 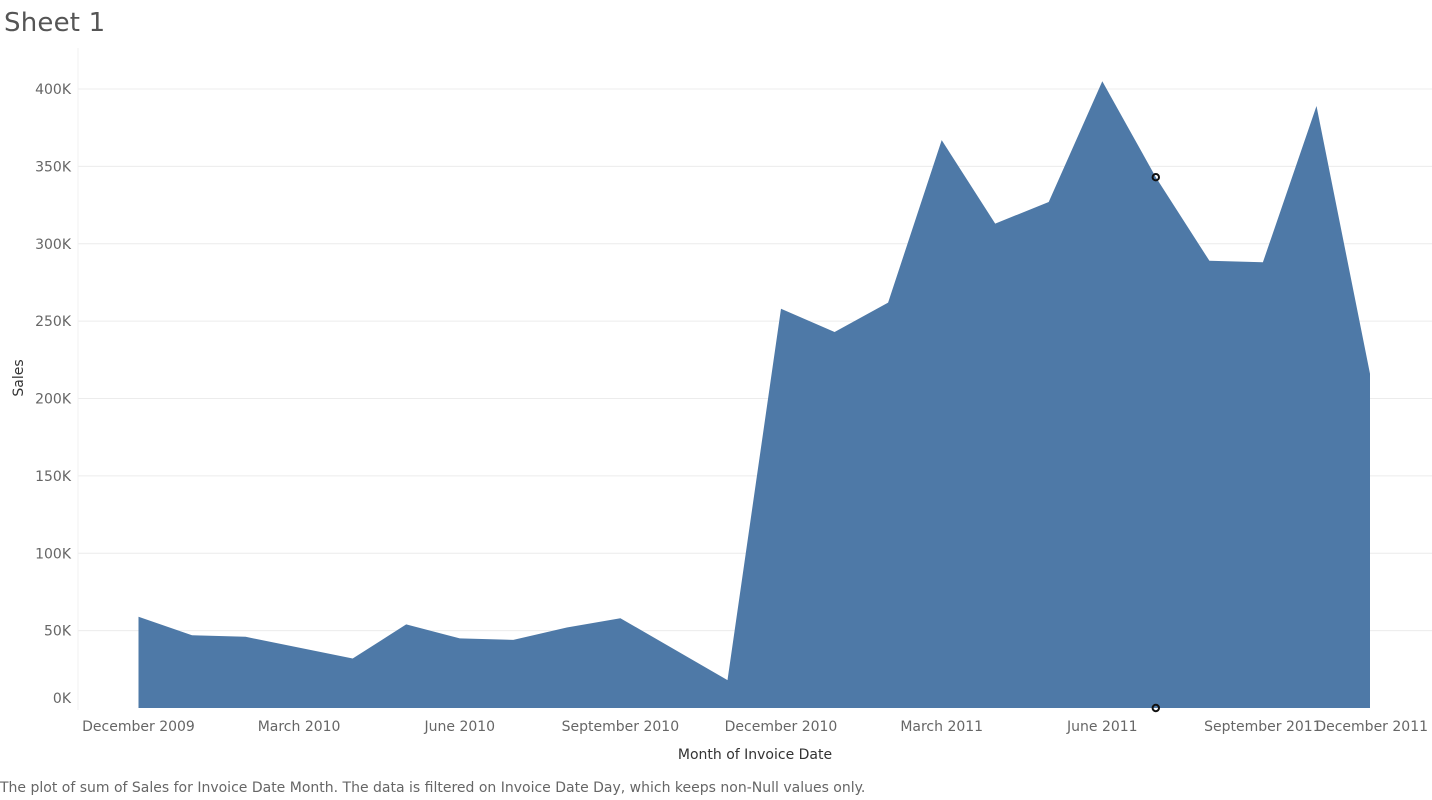 What do you see at coordinates (460, 727) in the screenshot?
I see `x-tick-label: June 2010` at bounding box center [460, 727].